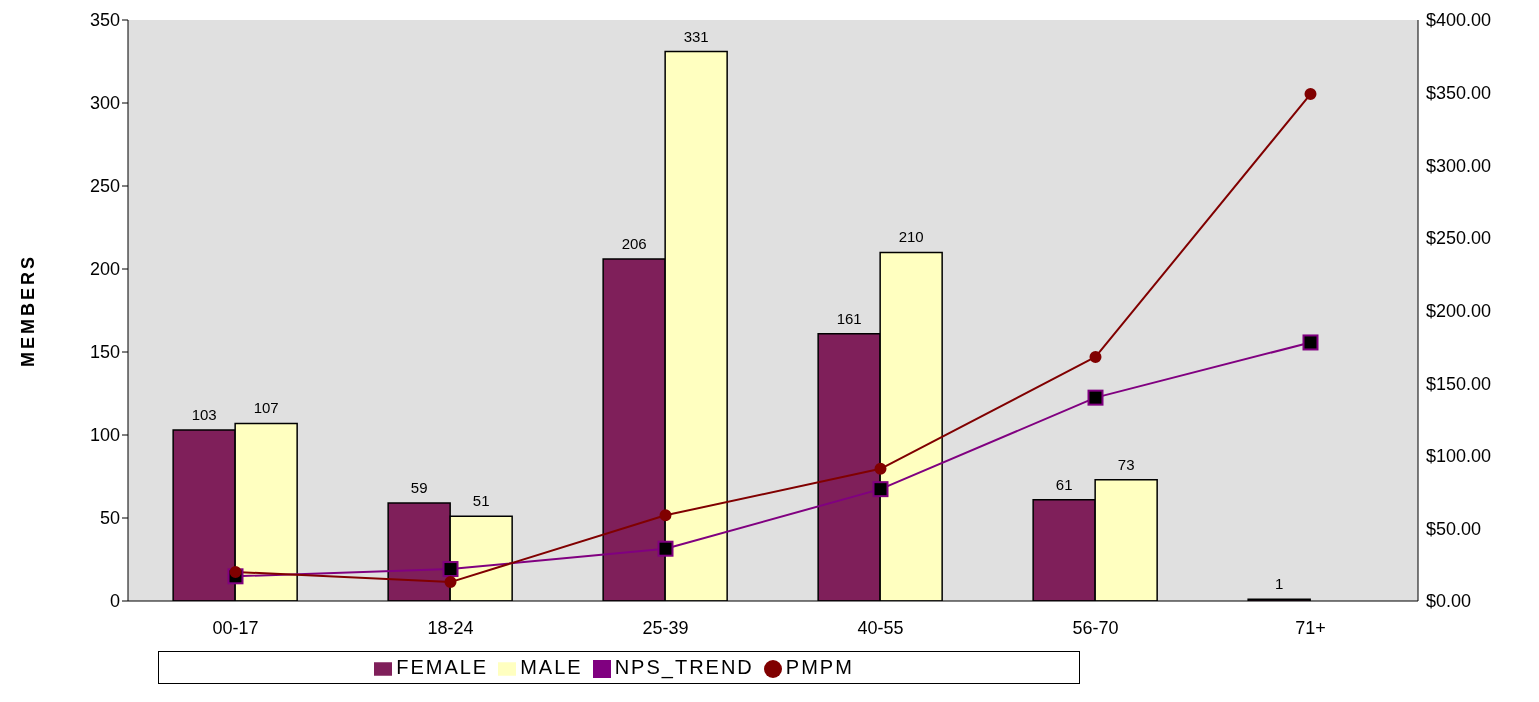  Describe the element at coordinates (204, 415) in the screenshot. I see `data-label: 103` at that location.